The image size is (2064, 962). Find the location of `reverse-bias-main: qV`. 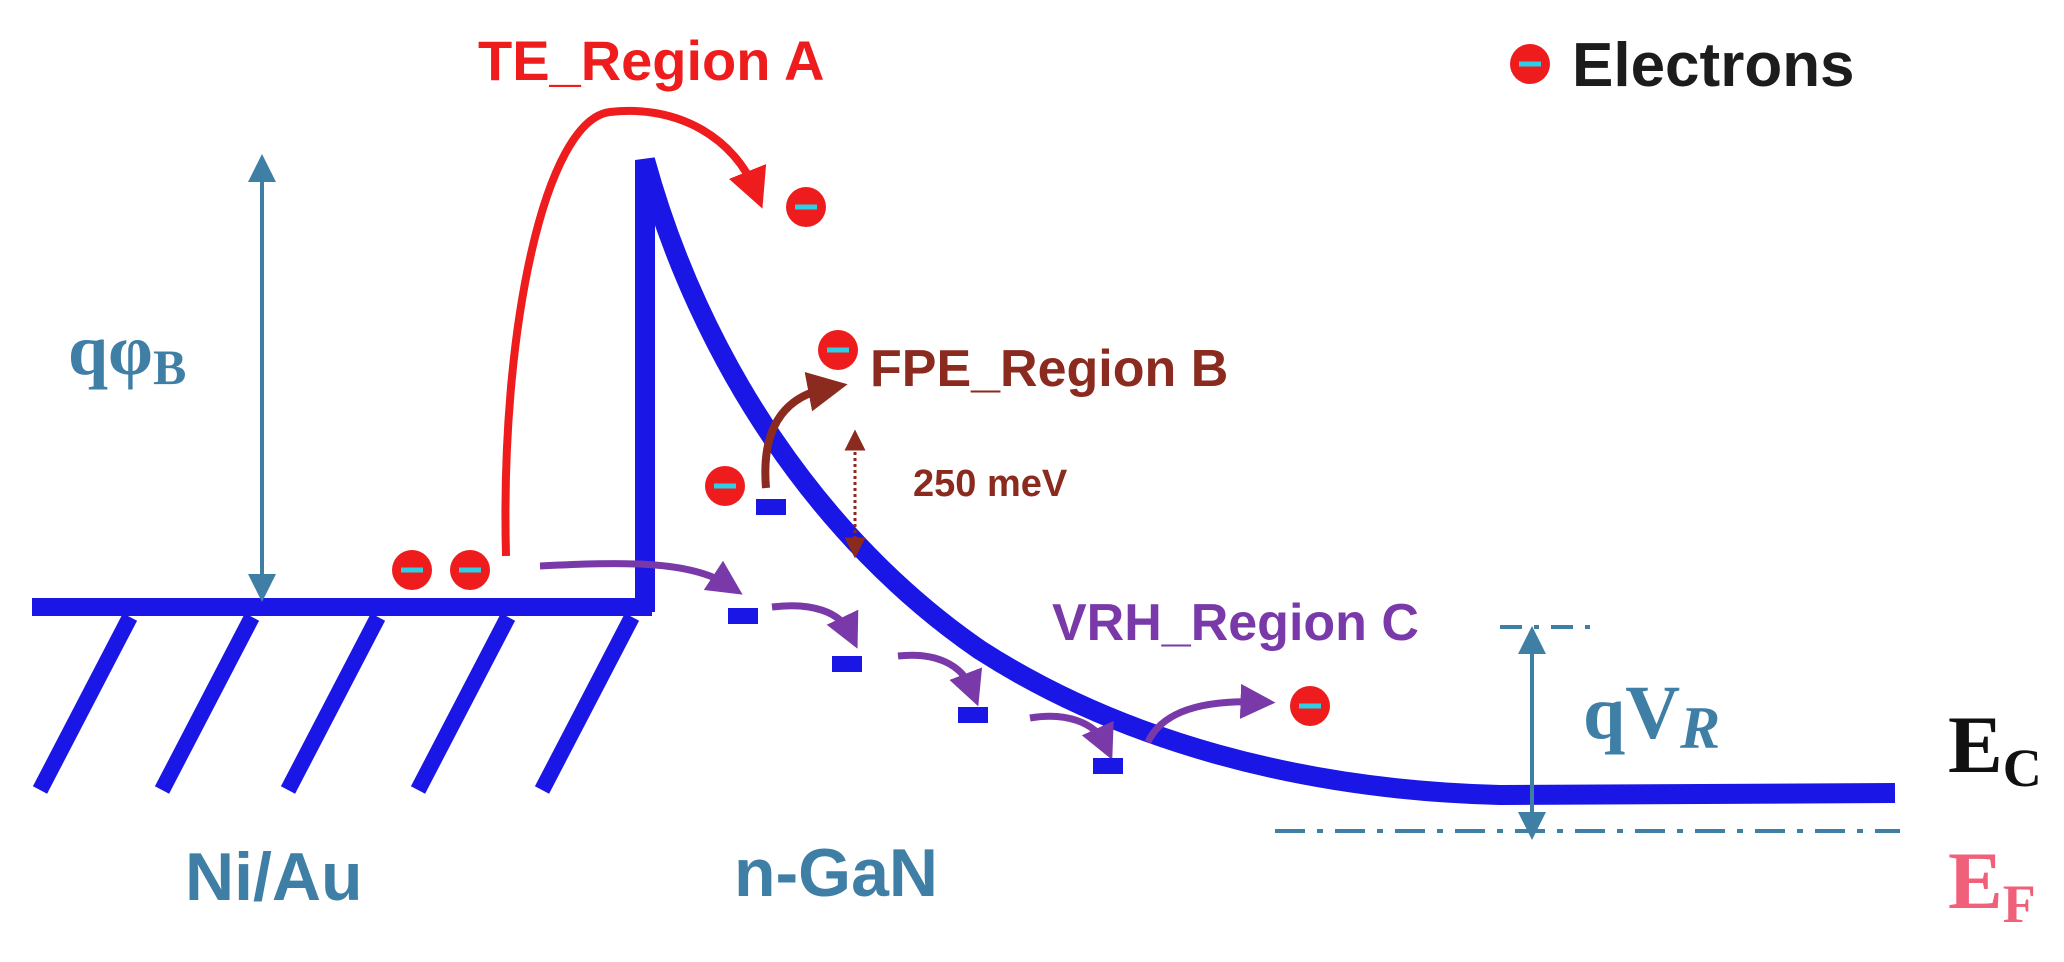

reverse-bias-main: qV is located at coordinates (1631, 713).